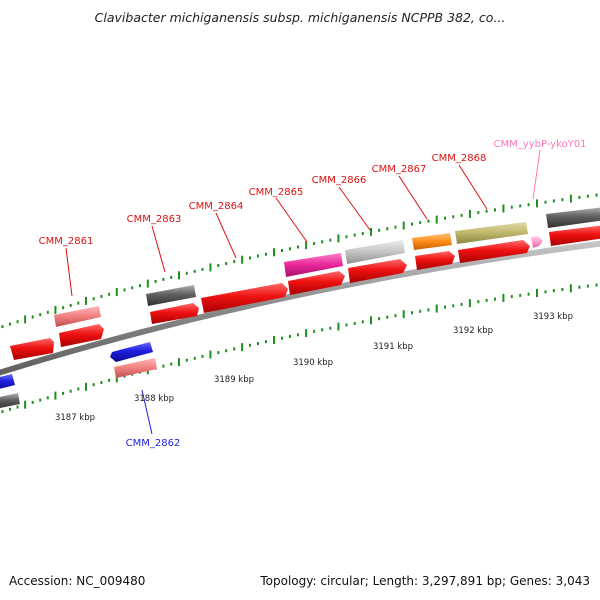  Describe the element at coordinates (459, 158) in the screenshot. I see `gene-label-cmm-2868: CMM_2868` at that location.